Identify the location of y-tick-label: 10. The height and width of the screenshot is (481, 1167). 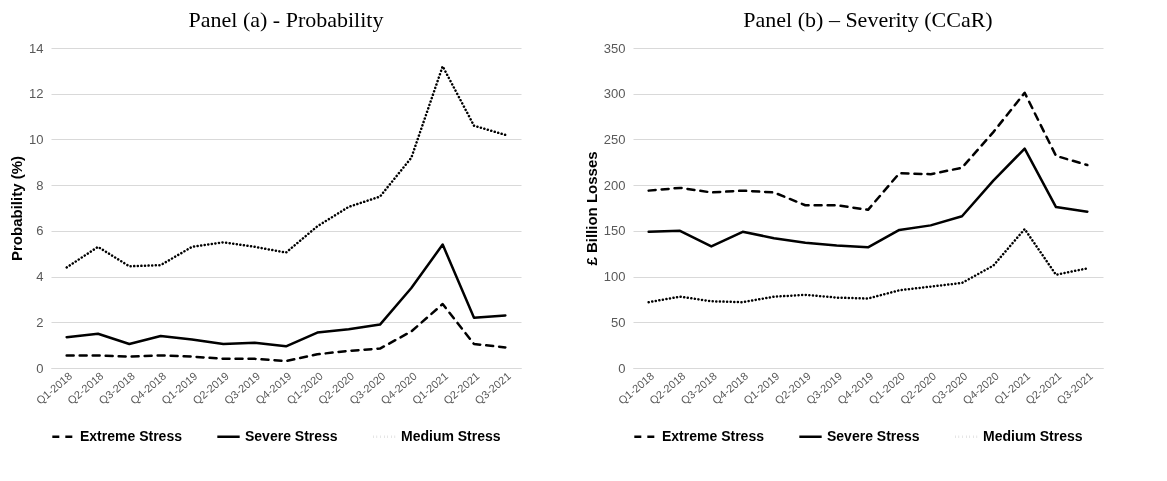
(36, 139).